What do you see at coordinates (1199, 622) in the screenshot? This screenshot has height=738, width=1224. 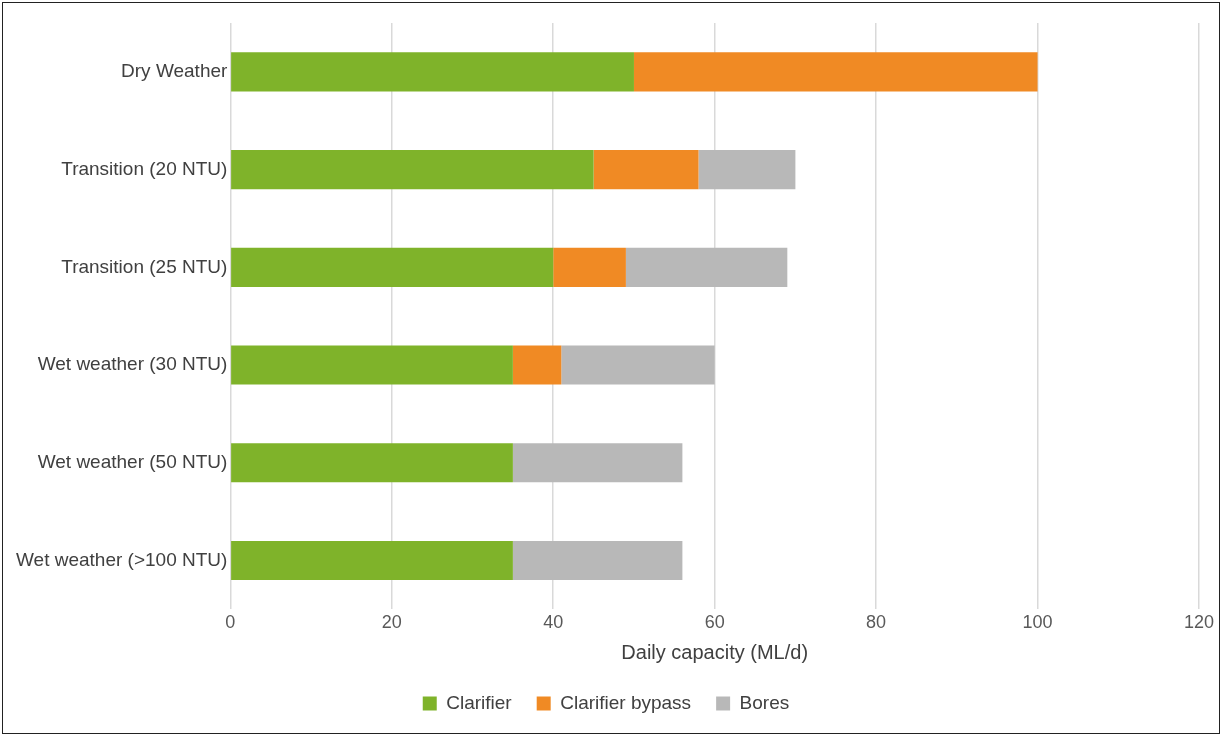 I see `x-tick-label: 120` at bounding box center [1199, 622].